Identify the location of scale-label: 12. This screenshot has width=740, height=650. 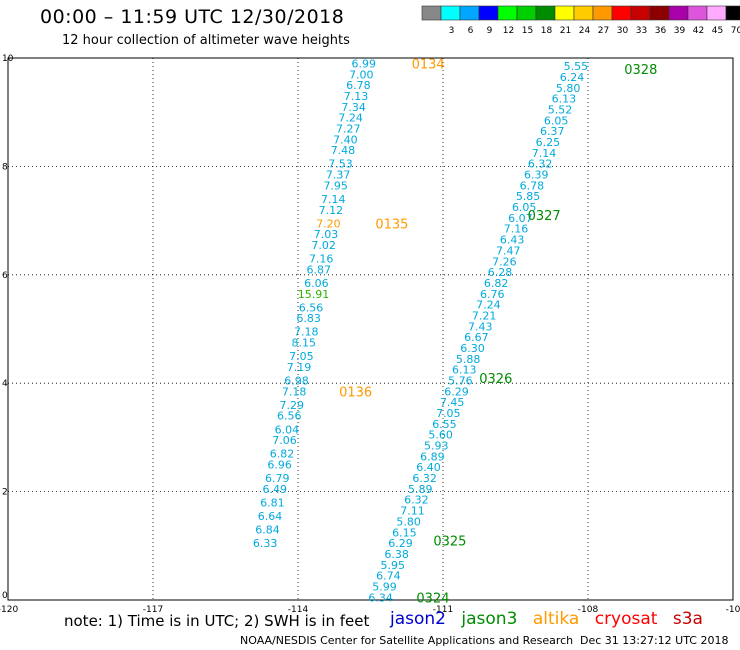
(508, 31).